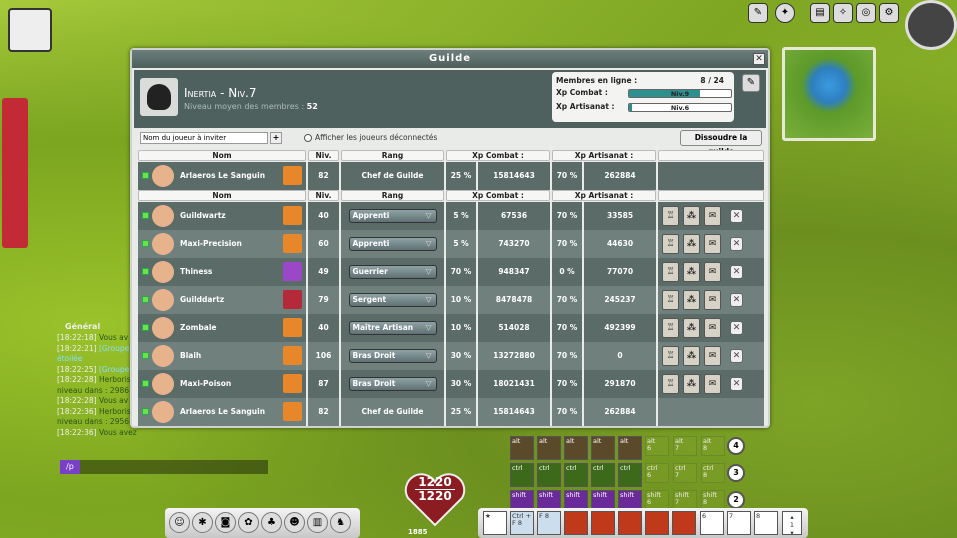 The width and height of the screenshot is (957, 538). Describe the element at coordinates (276, 138) in the screenshot. I see `invite-add-button: +` at that location.